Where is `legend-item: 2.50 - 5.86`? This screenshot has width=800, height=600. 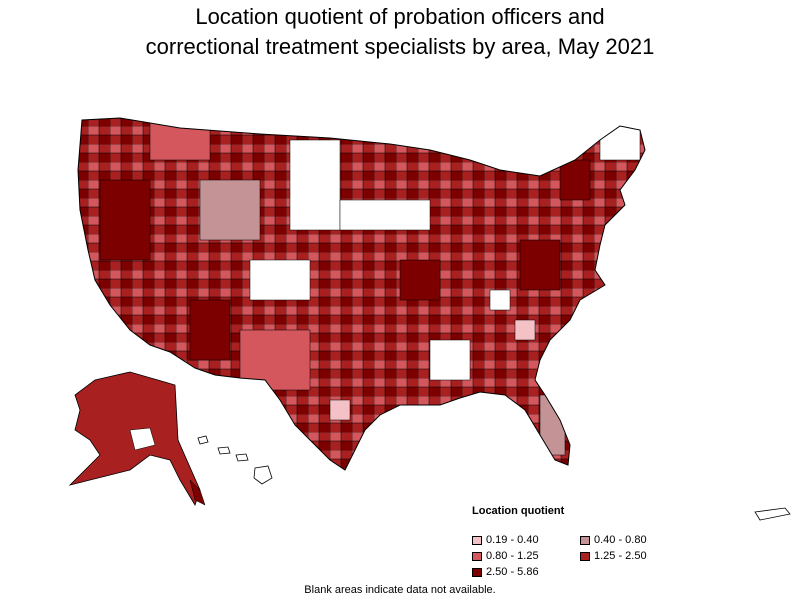 legend-item: 2.50 - 5.86 is located at coordinates (526, 572).